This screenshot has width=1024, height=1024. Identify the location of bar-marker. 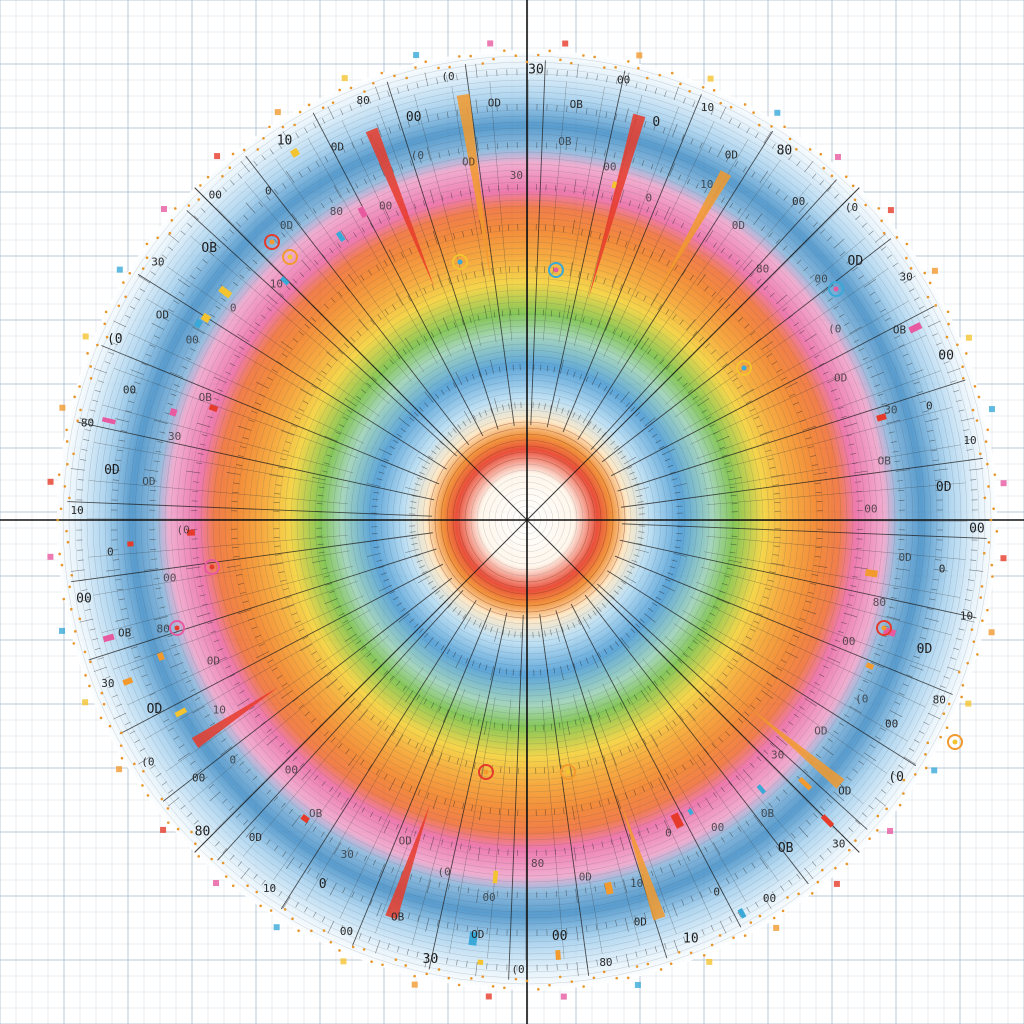
(870, 666).